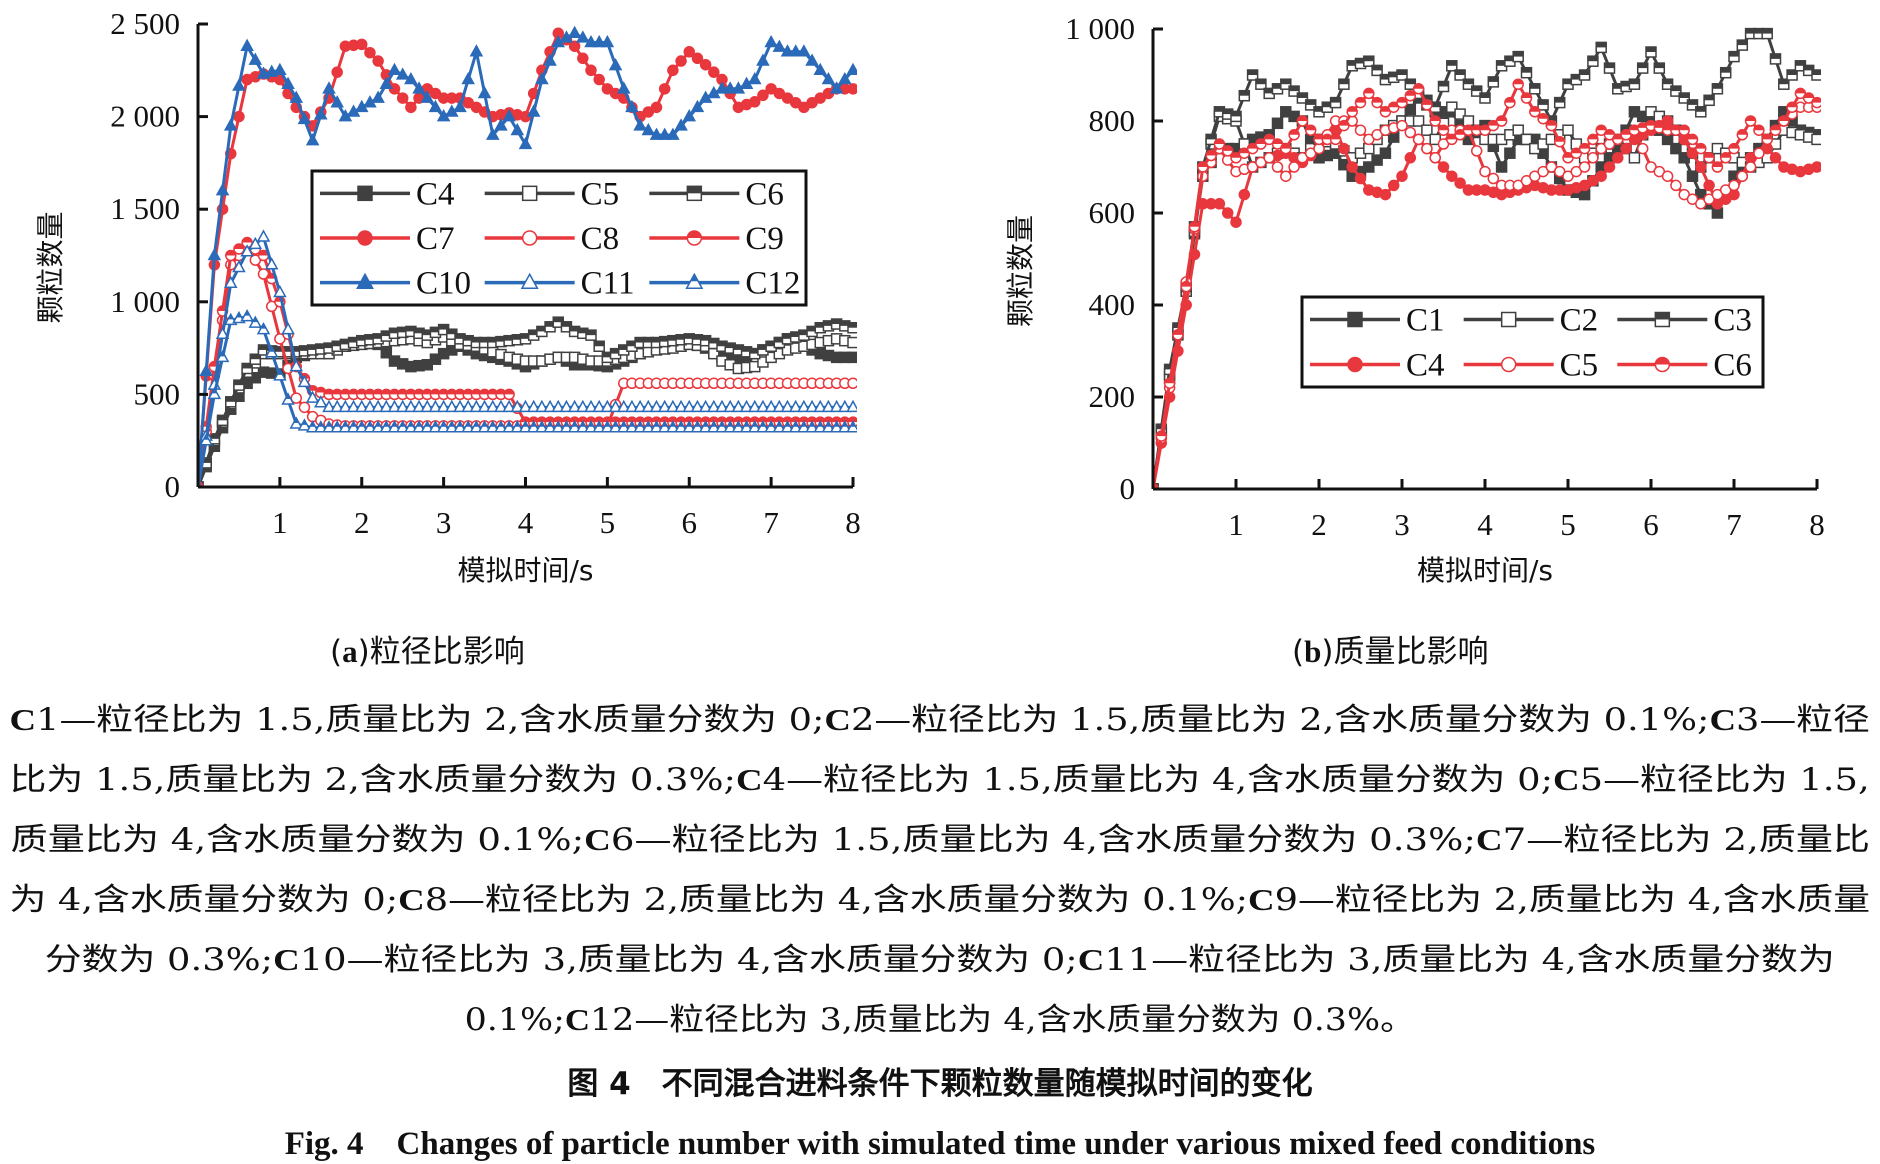  What do you see at coordinates (373, 780) in the screenshot?
I see `note-segment: 比为 1.5,质量比为 2,含水质量分数为 0.3%;` at bounding box center [373, 780].